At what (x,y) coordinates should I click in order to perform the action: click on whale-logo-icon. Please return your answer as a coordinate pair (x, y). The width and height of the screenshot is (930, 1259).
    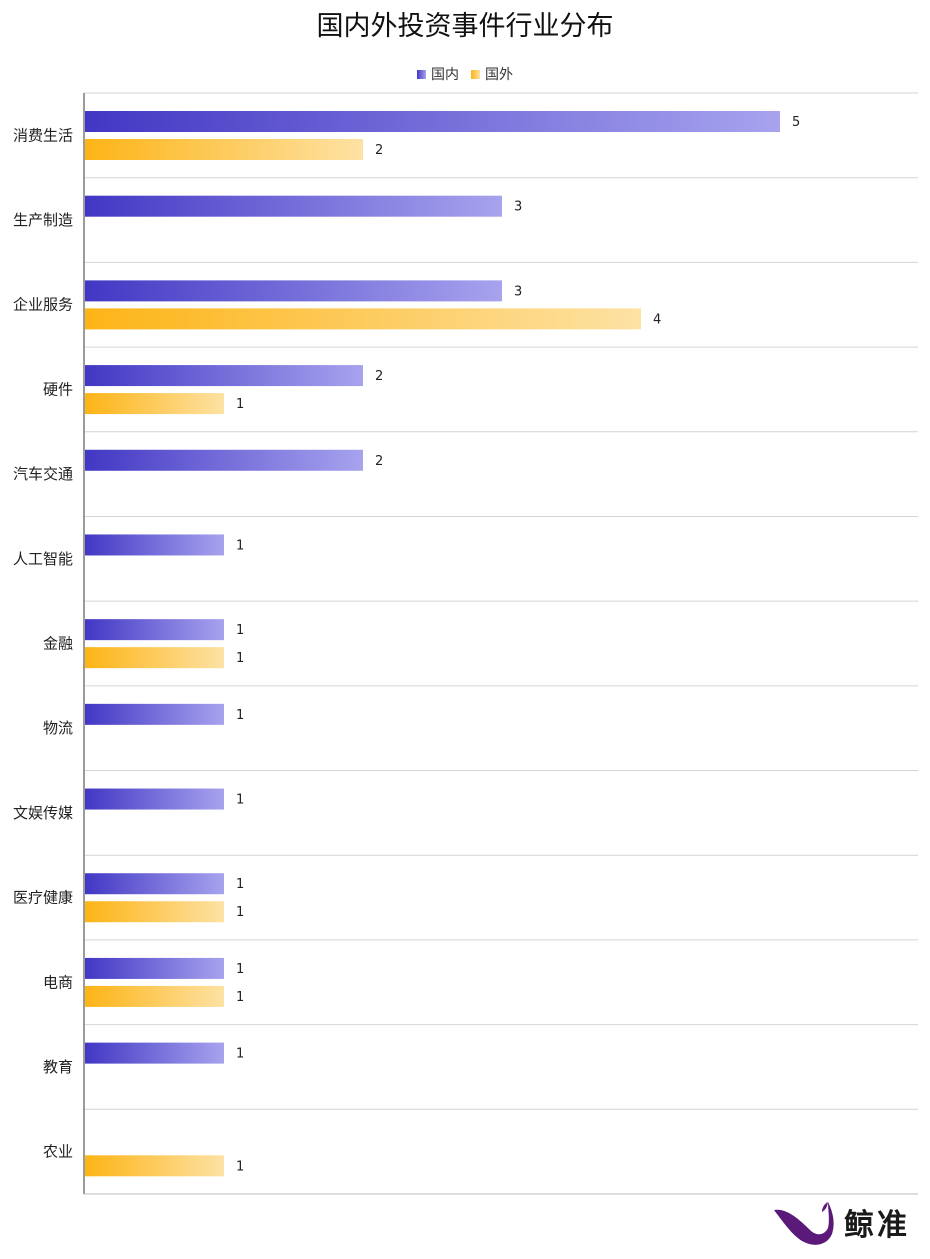
    Looking at the image, I should click on (804, 1223).